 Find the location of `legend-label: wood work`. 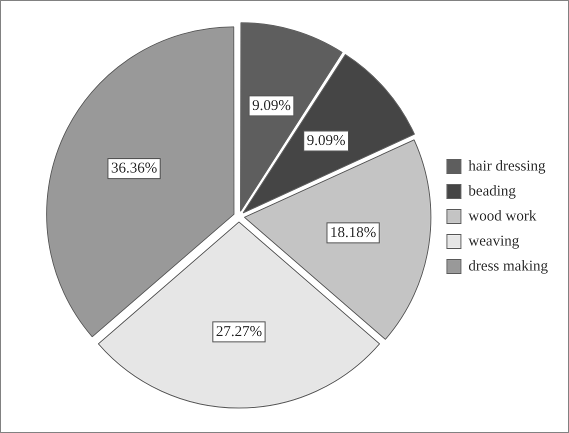

legend-label: wood work is located at coordinates (502, 216).